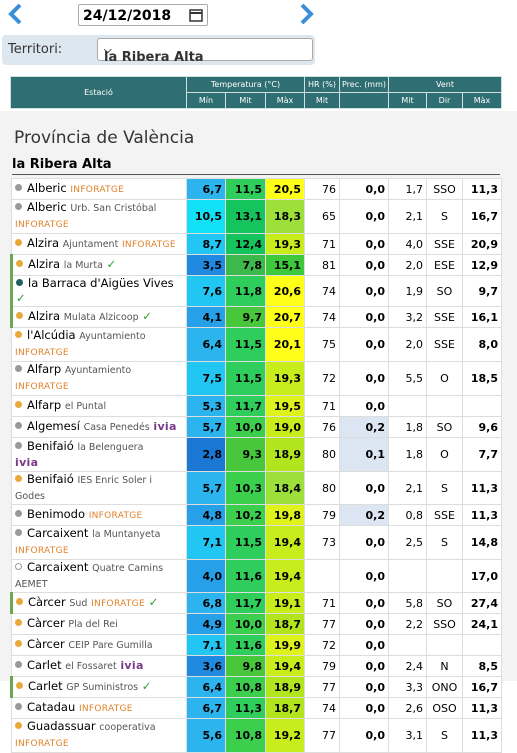 This screenshot has height=753, width=517. Describe the element at coordinates (484, 603) in the screenshot. I see `value: 27,4` at that location.